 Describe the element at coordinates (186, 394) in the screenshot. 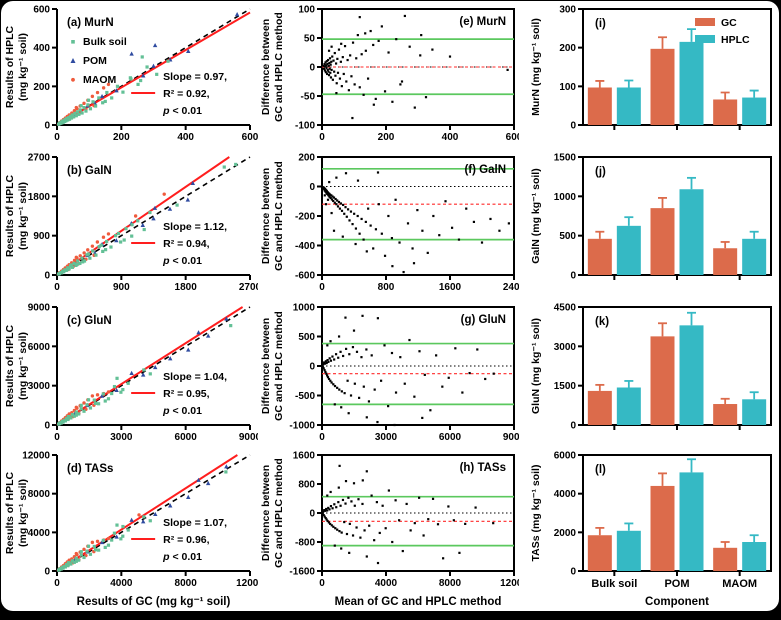

I see `r2-annotation: R² = 0.95,` at that location.